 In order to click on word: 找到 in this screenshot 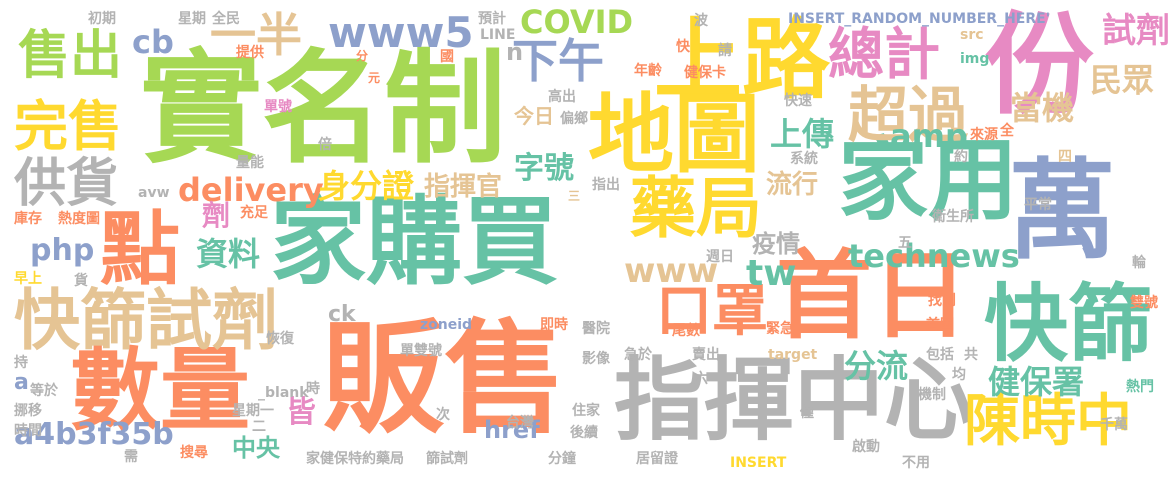, I will do `click(942, 301)`.